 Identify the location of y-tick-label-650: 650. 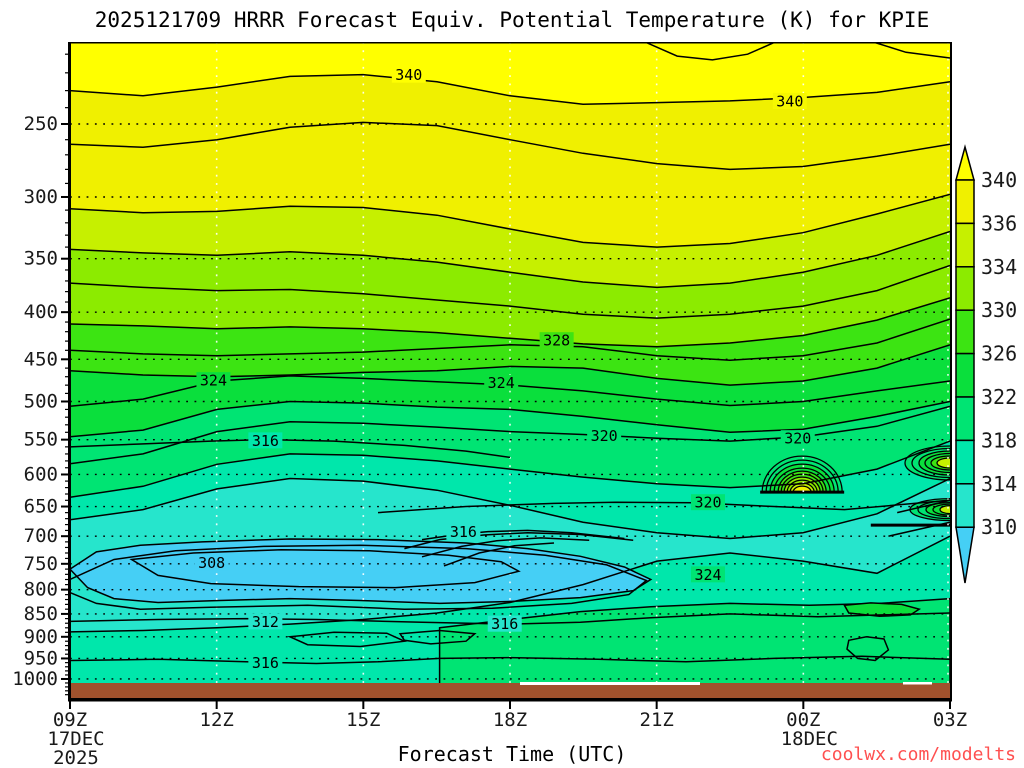
(41, 507).